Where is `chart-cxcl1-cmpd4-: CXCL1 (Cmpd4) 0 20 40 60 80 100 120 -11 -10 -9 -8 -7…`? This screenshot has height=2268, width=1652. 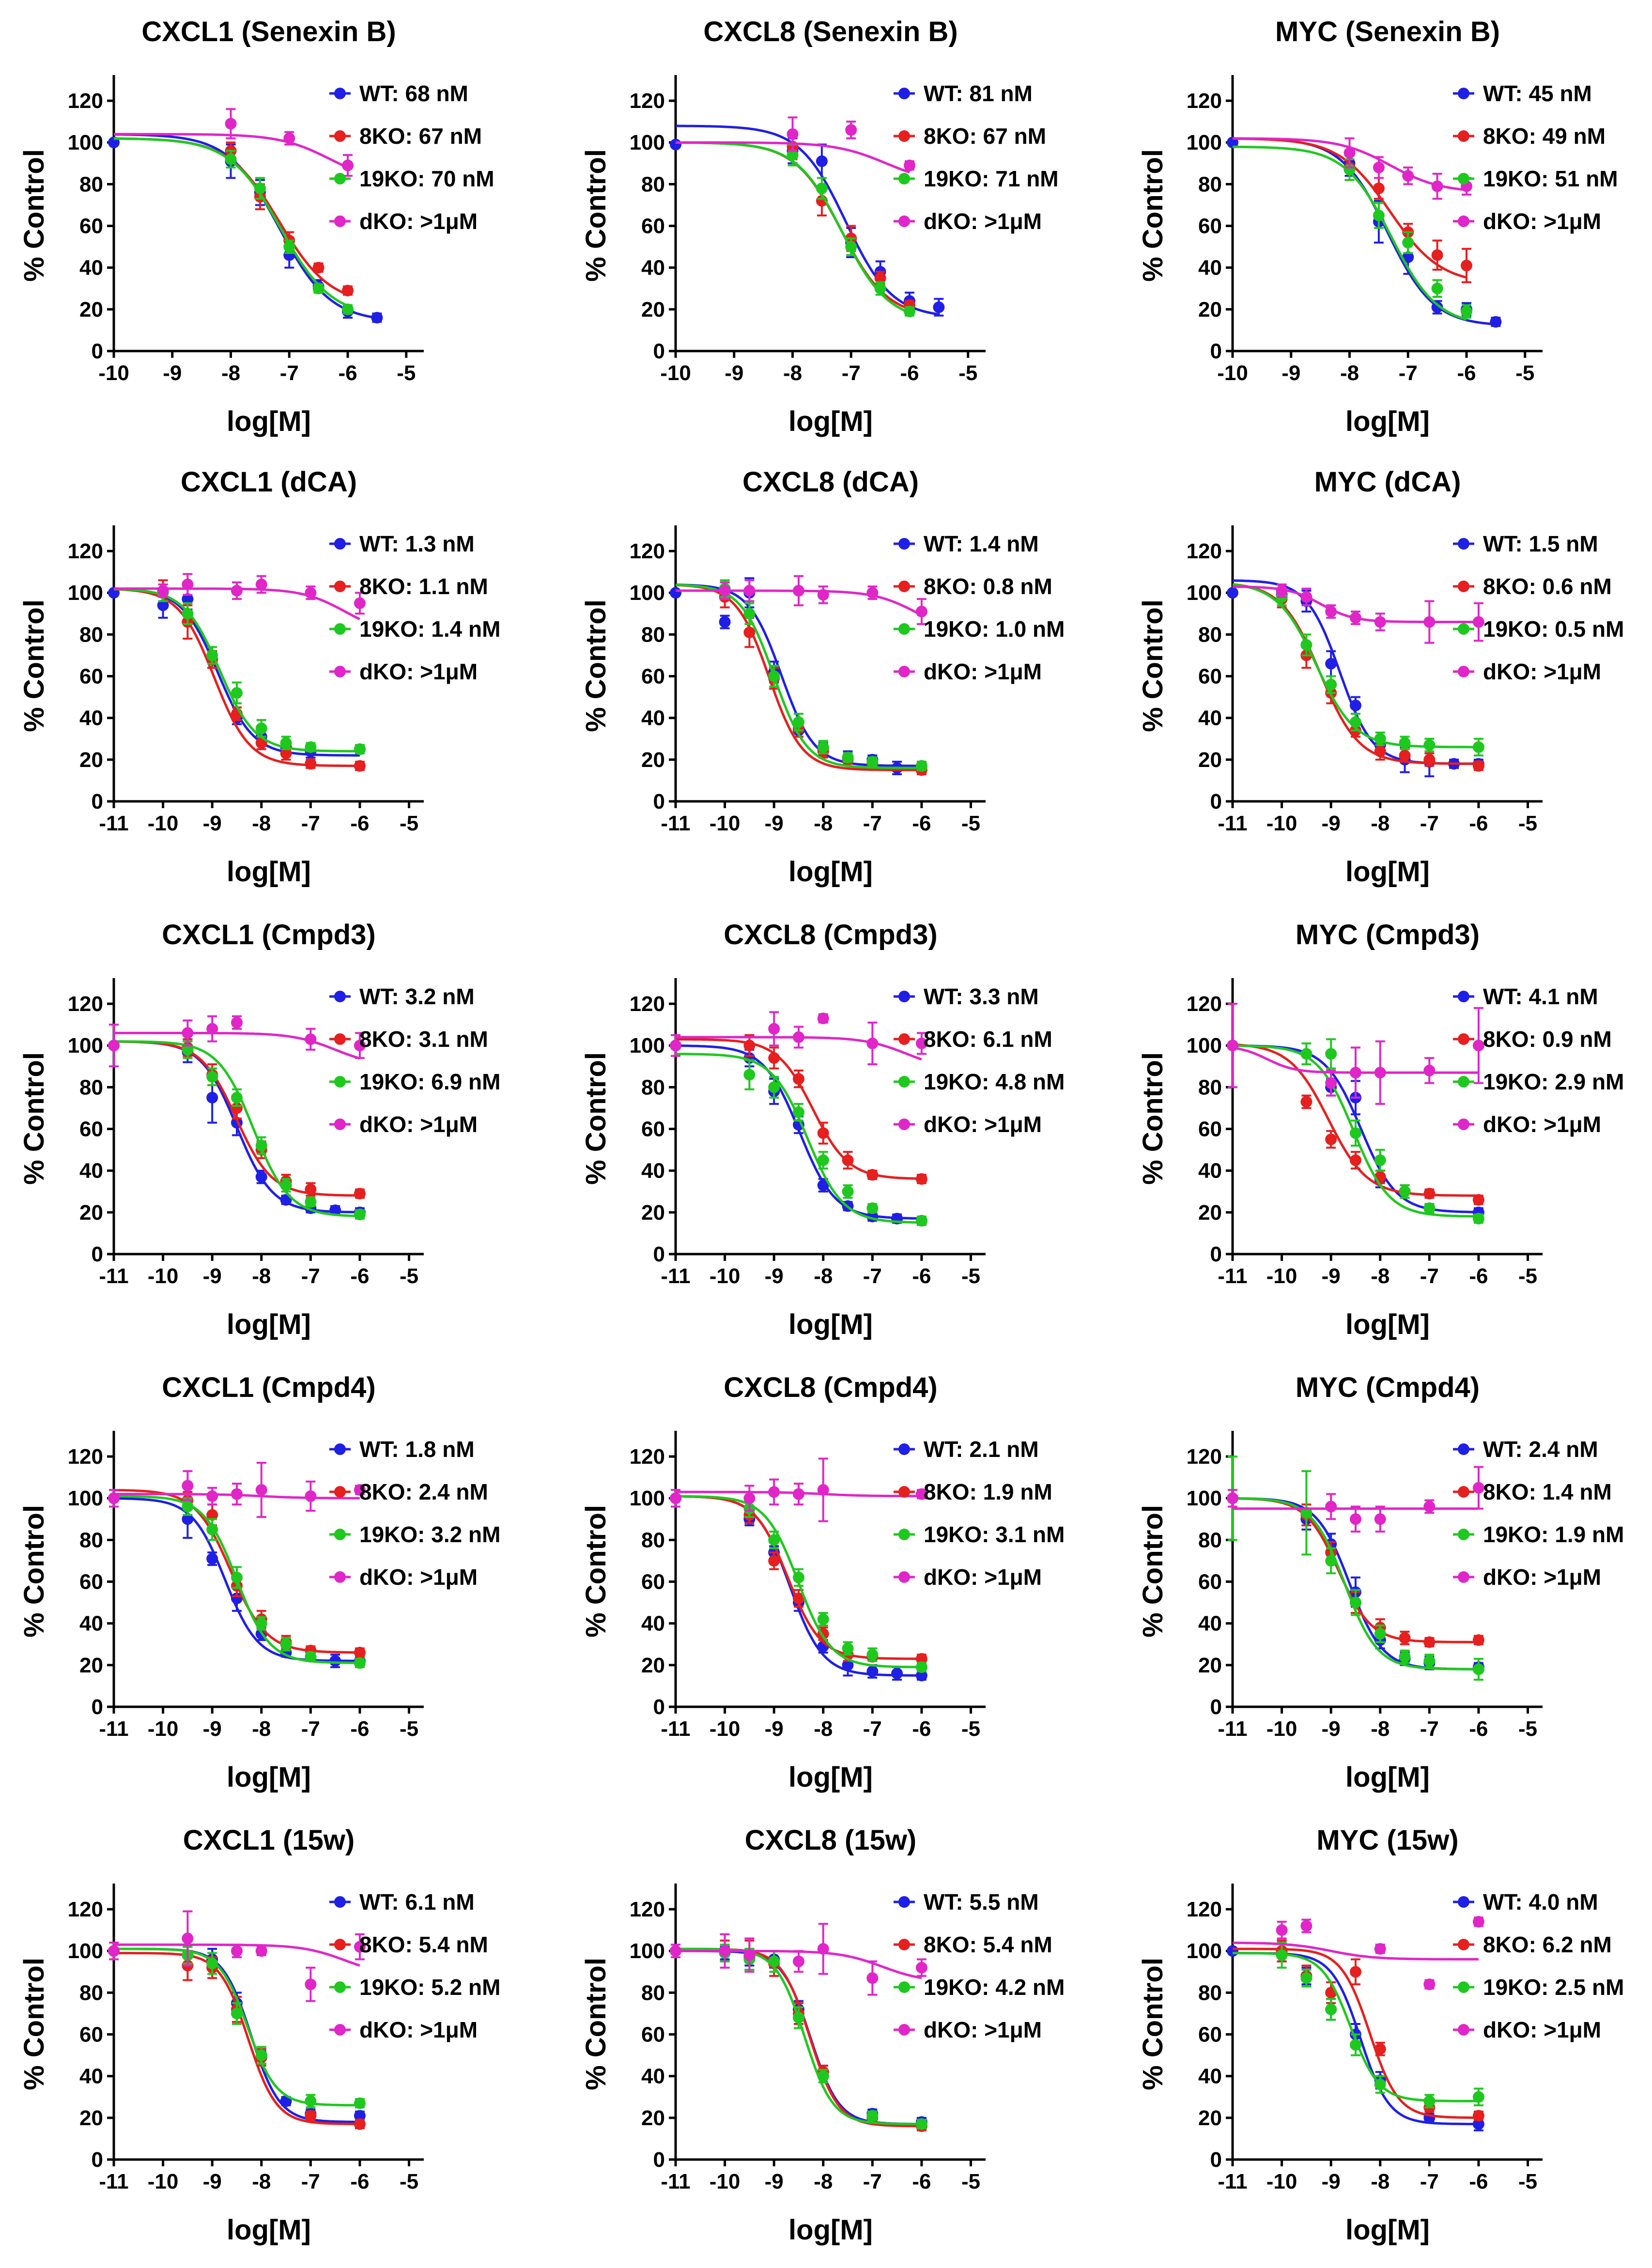 chart-cxcl1-cmpd4-: CXCL1 (Cmpd4) 0 20 40 60 80 100 120 -11 -10 -9 -8 -7… is located at coordinates (259, 1583).